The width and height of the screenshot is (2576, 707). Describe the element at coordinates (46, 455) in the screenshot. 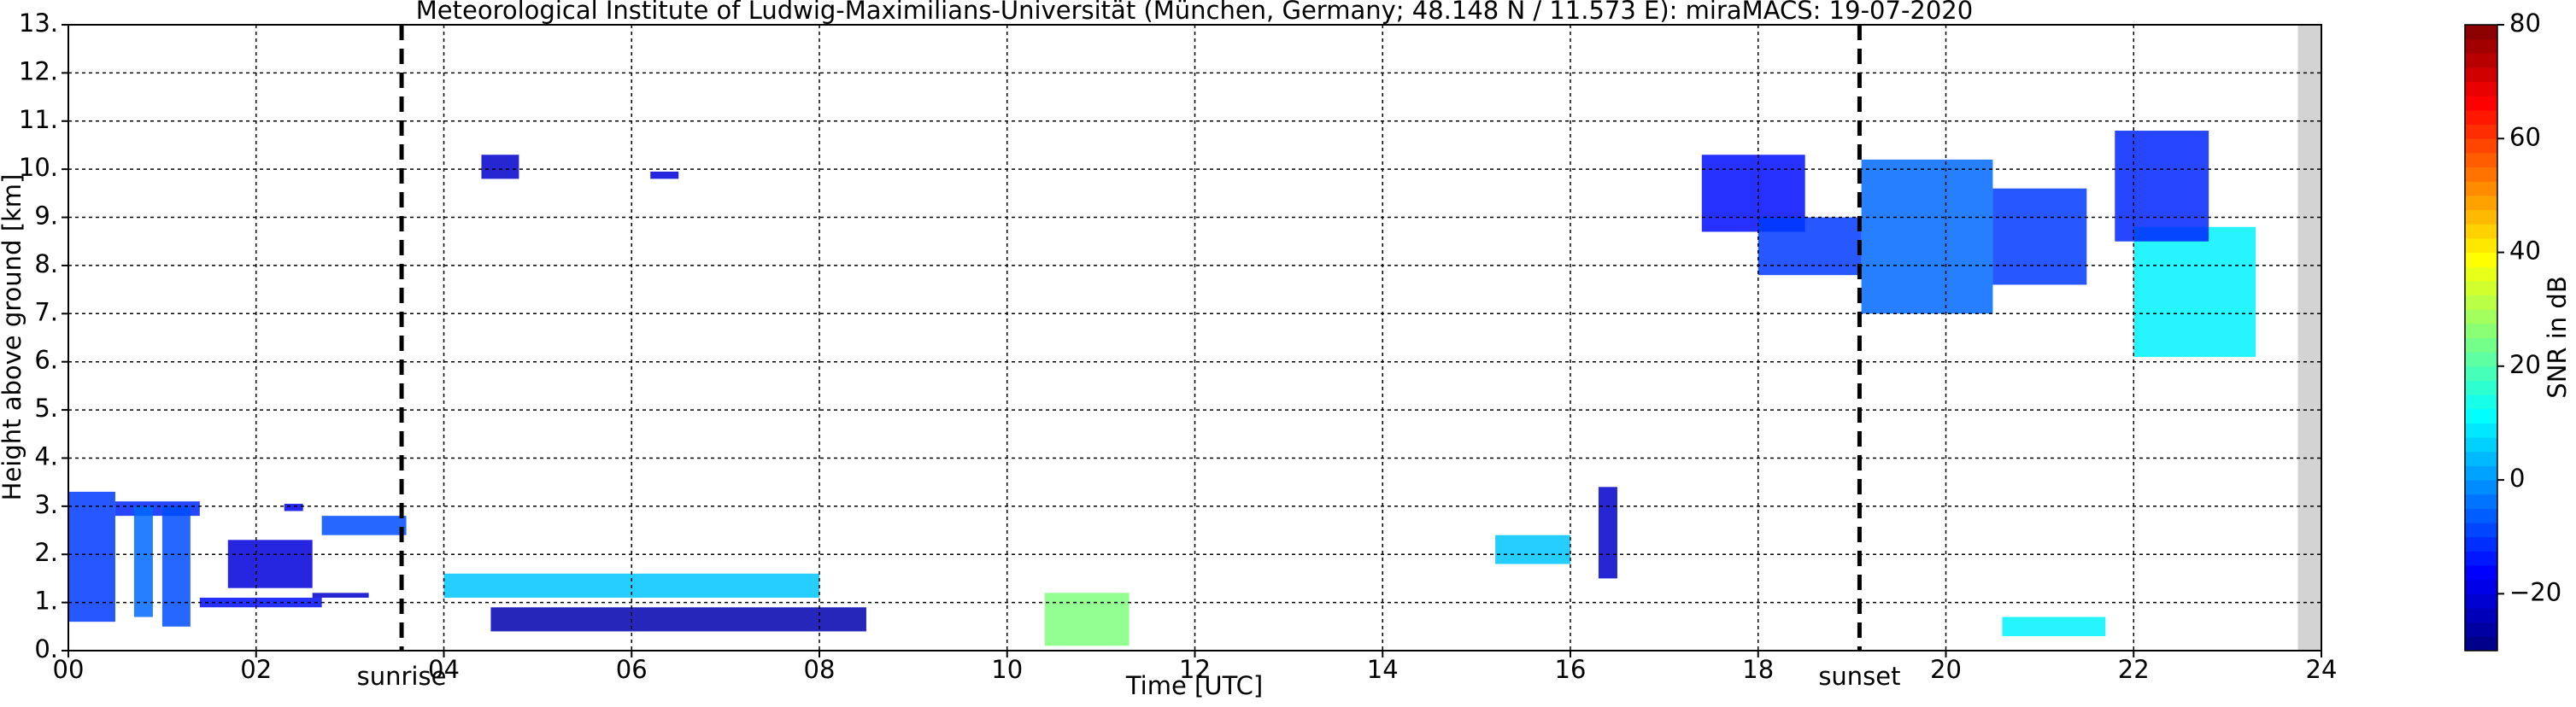

I see `y-tick-label: 4.` at that location.